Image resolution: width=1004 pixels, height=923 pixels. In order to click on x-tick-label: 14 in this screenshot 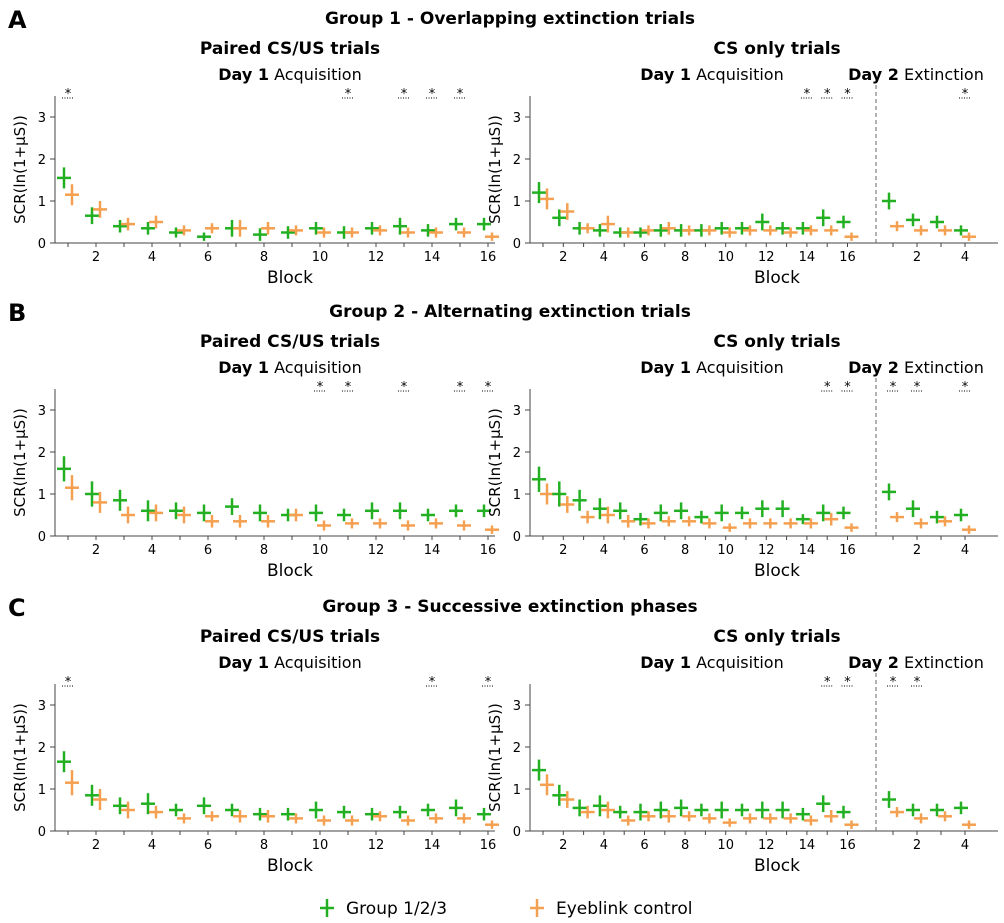, I will do `click(807, 550)`.